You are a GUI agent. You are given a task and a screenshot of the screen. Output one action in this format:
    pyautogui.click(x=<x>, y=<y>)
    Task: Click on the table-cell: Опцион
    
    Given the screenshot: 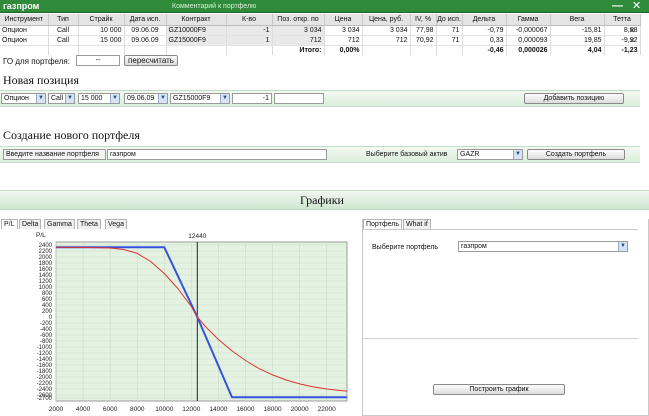 What is the action you would take?
    pyautogui.click(x=24, y=40)
    